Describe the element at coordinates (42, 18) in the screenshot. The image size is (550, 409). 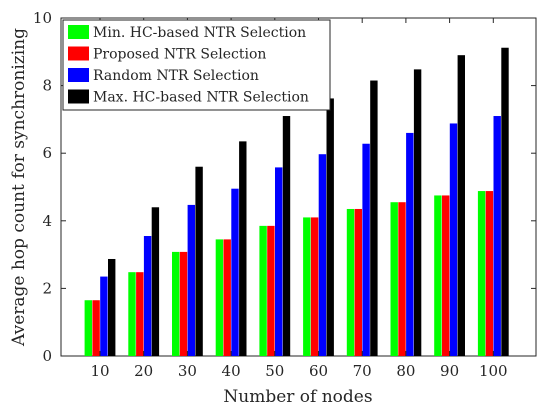
I see `y-tick-label: 10` at that location.